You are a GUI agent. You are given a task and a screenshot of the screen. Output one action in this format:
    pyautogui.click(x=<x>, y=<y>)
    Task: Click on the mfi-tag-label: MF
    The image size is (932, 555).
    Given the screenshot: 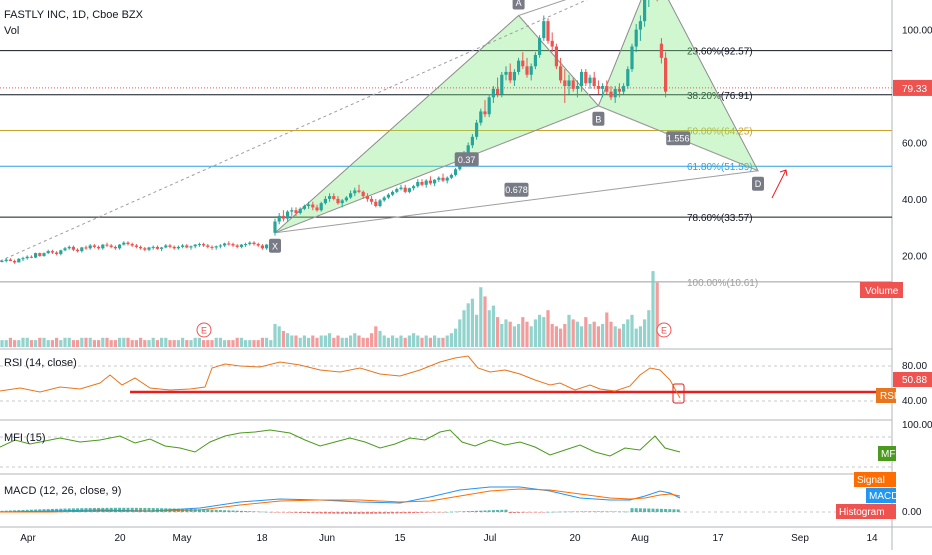 What is the action you would take?
    pyautogui.click(x=888, y=454)
    